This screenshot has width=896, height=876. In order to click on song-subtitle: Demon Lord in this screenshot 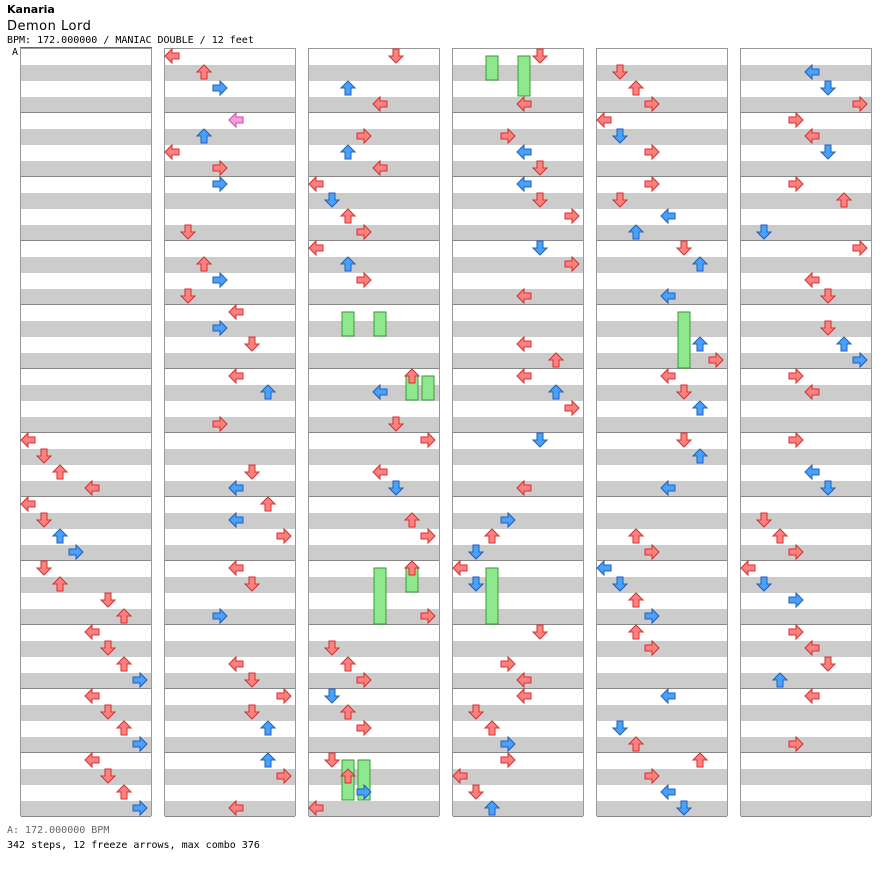, I will do `click(49, 26)`.